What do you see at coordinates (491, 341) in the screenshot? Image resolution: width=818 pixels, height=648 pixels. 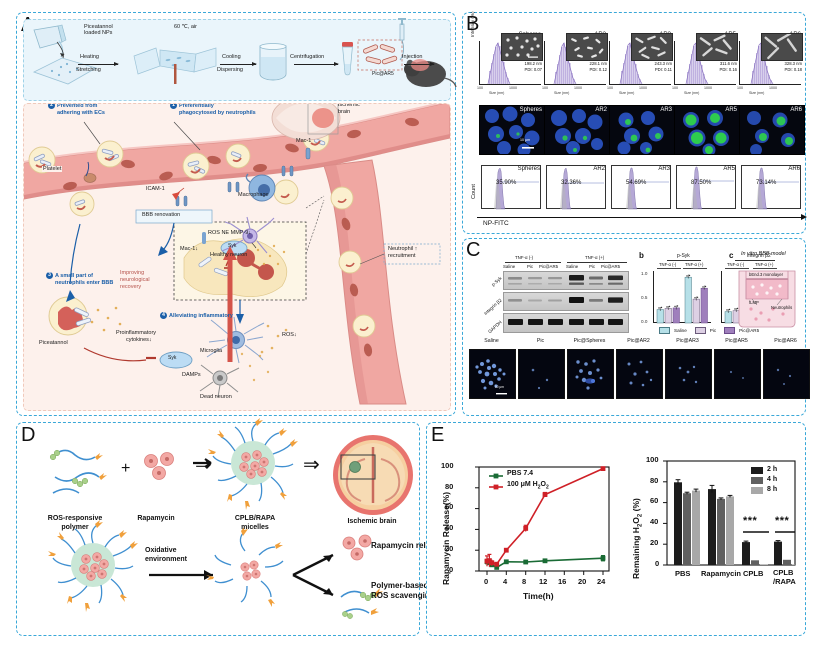 I see `micro-label-0: Saline` at bounding box center [491, 341].